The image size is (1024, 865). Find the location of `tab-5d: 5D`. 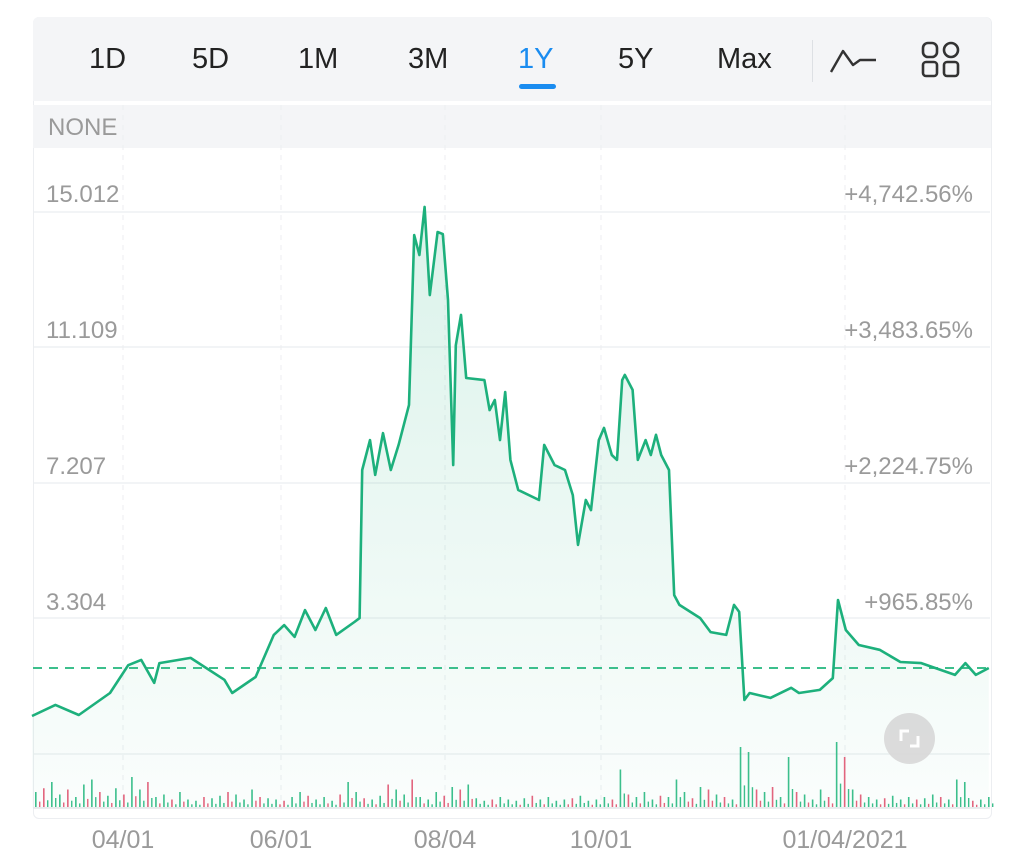

tab-5d: 5D is located at coordinates (211, 59).